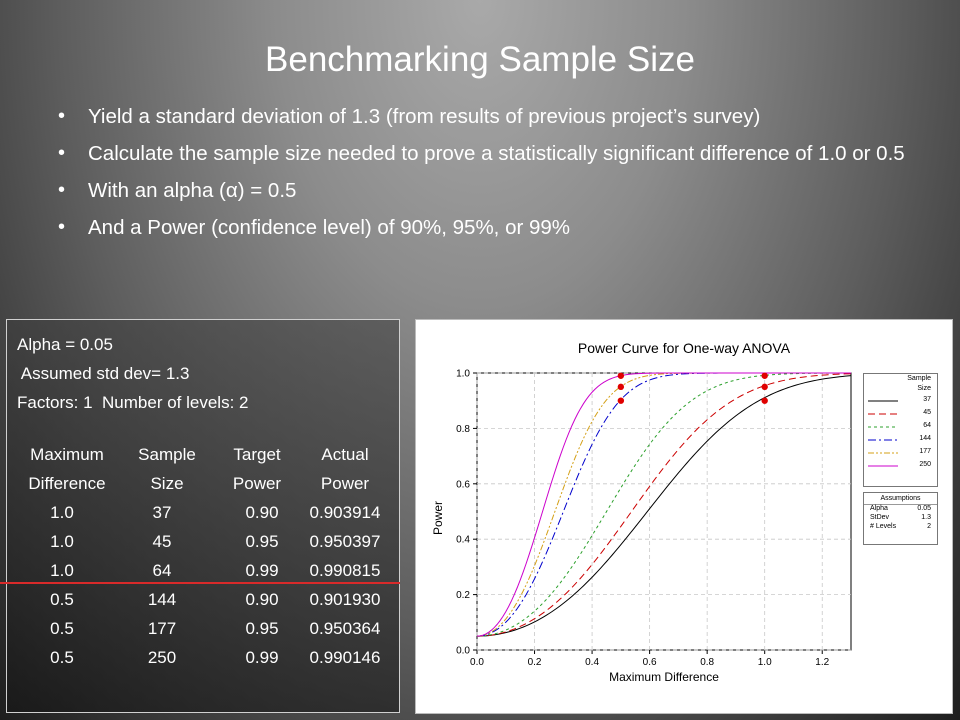  What do you see at coordinates (463, 595) in the screenshot?
I see `y-tick-label: 0.2` at bounding box center [463, 595].